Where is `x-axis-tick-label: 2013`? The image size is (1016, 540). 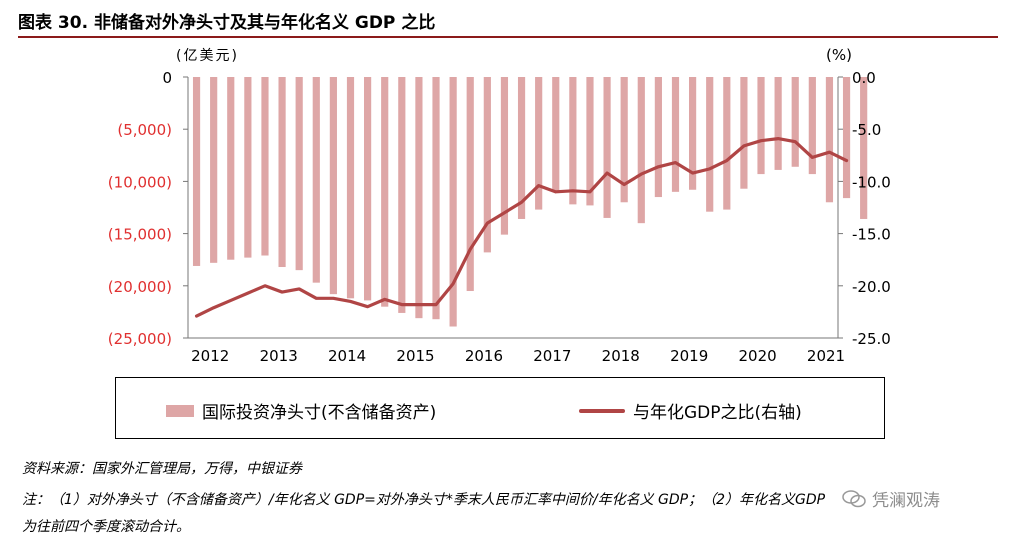
x-axis-tick-label: 2013 is located at coordinates (279, 356).